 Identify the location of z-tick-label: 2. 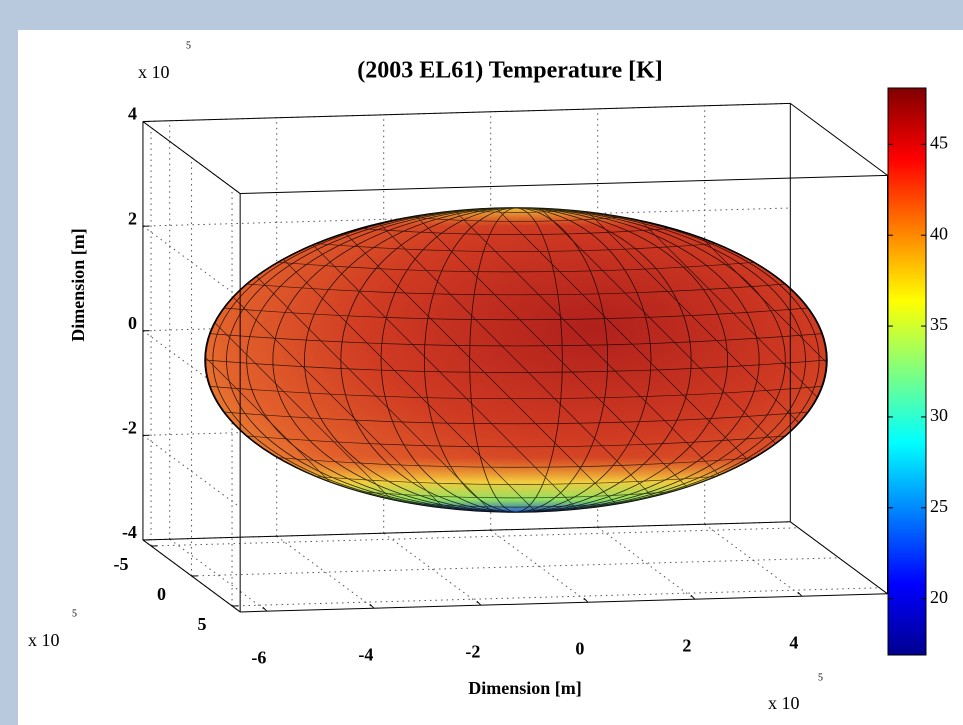
(132, 218).